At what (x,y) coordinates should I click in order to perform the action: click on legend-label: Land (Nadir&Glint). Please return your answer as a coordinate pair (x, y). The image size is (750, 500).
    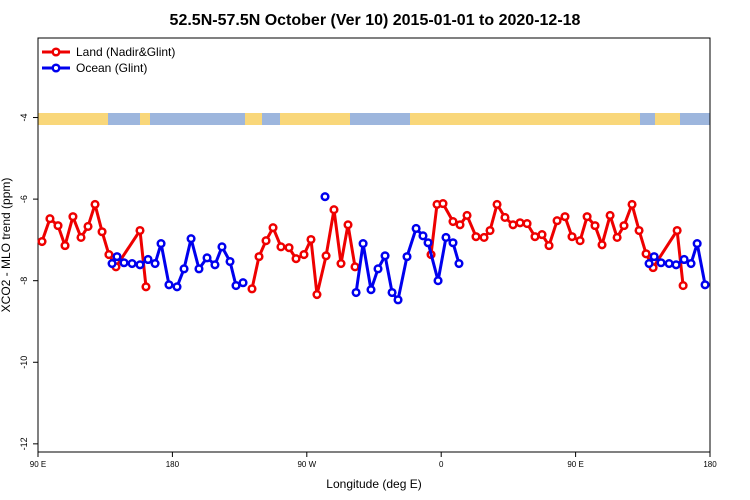
    Looking at the image, I should click on (125, 52).